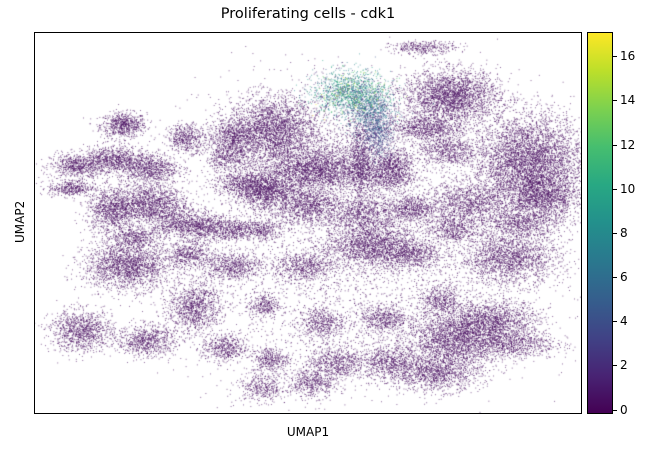 The image size is (649, 450). I want to click on colorbar-ticks: 0 2 4 6 8 10 12 14 16, so click(631, 224).